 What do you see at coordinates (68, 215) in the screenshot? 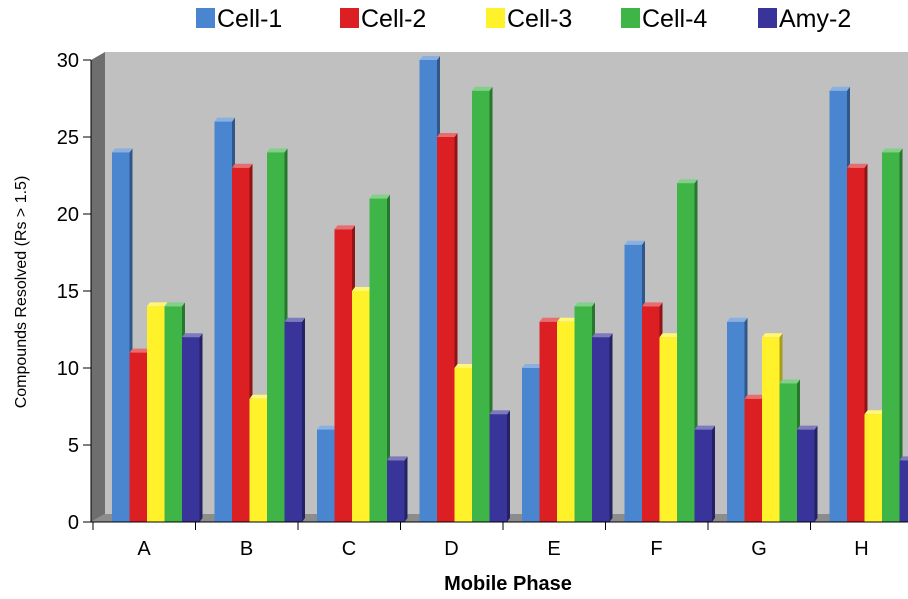
I see `y-tick-label: 20` at bounding box center [68, 215].